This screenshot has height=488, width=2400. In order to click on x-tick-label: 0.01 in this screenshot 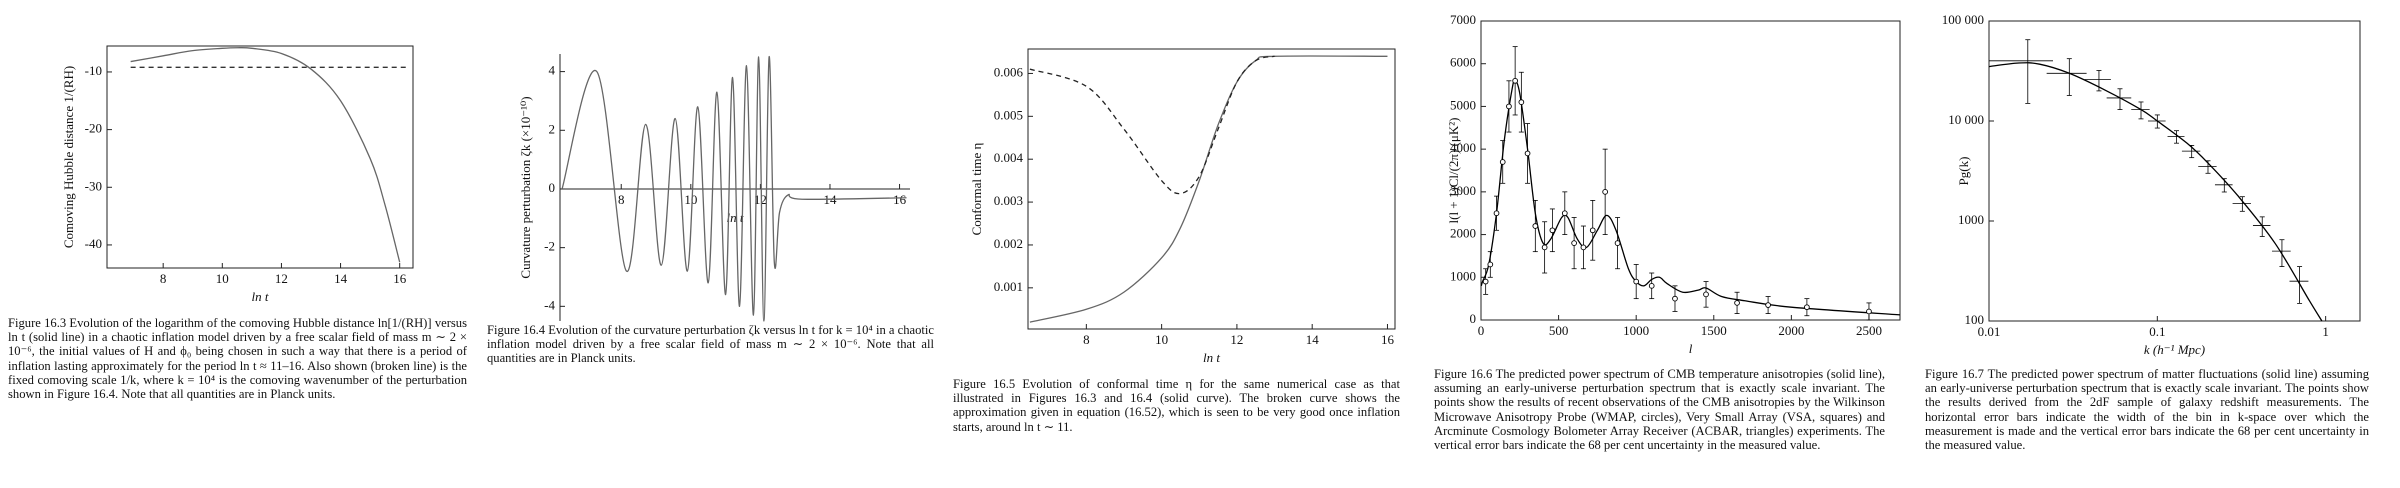, I will do `click(1989, 331)`.